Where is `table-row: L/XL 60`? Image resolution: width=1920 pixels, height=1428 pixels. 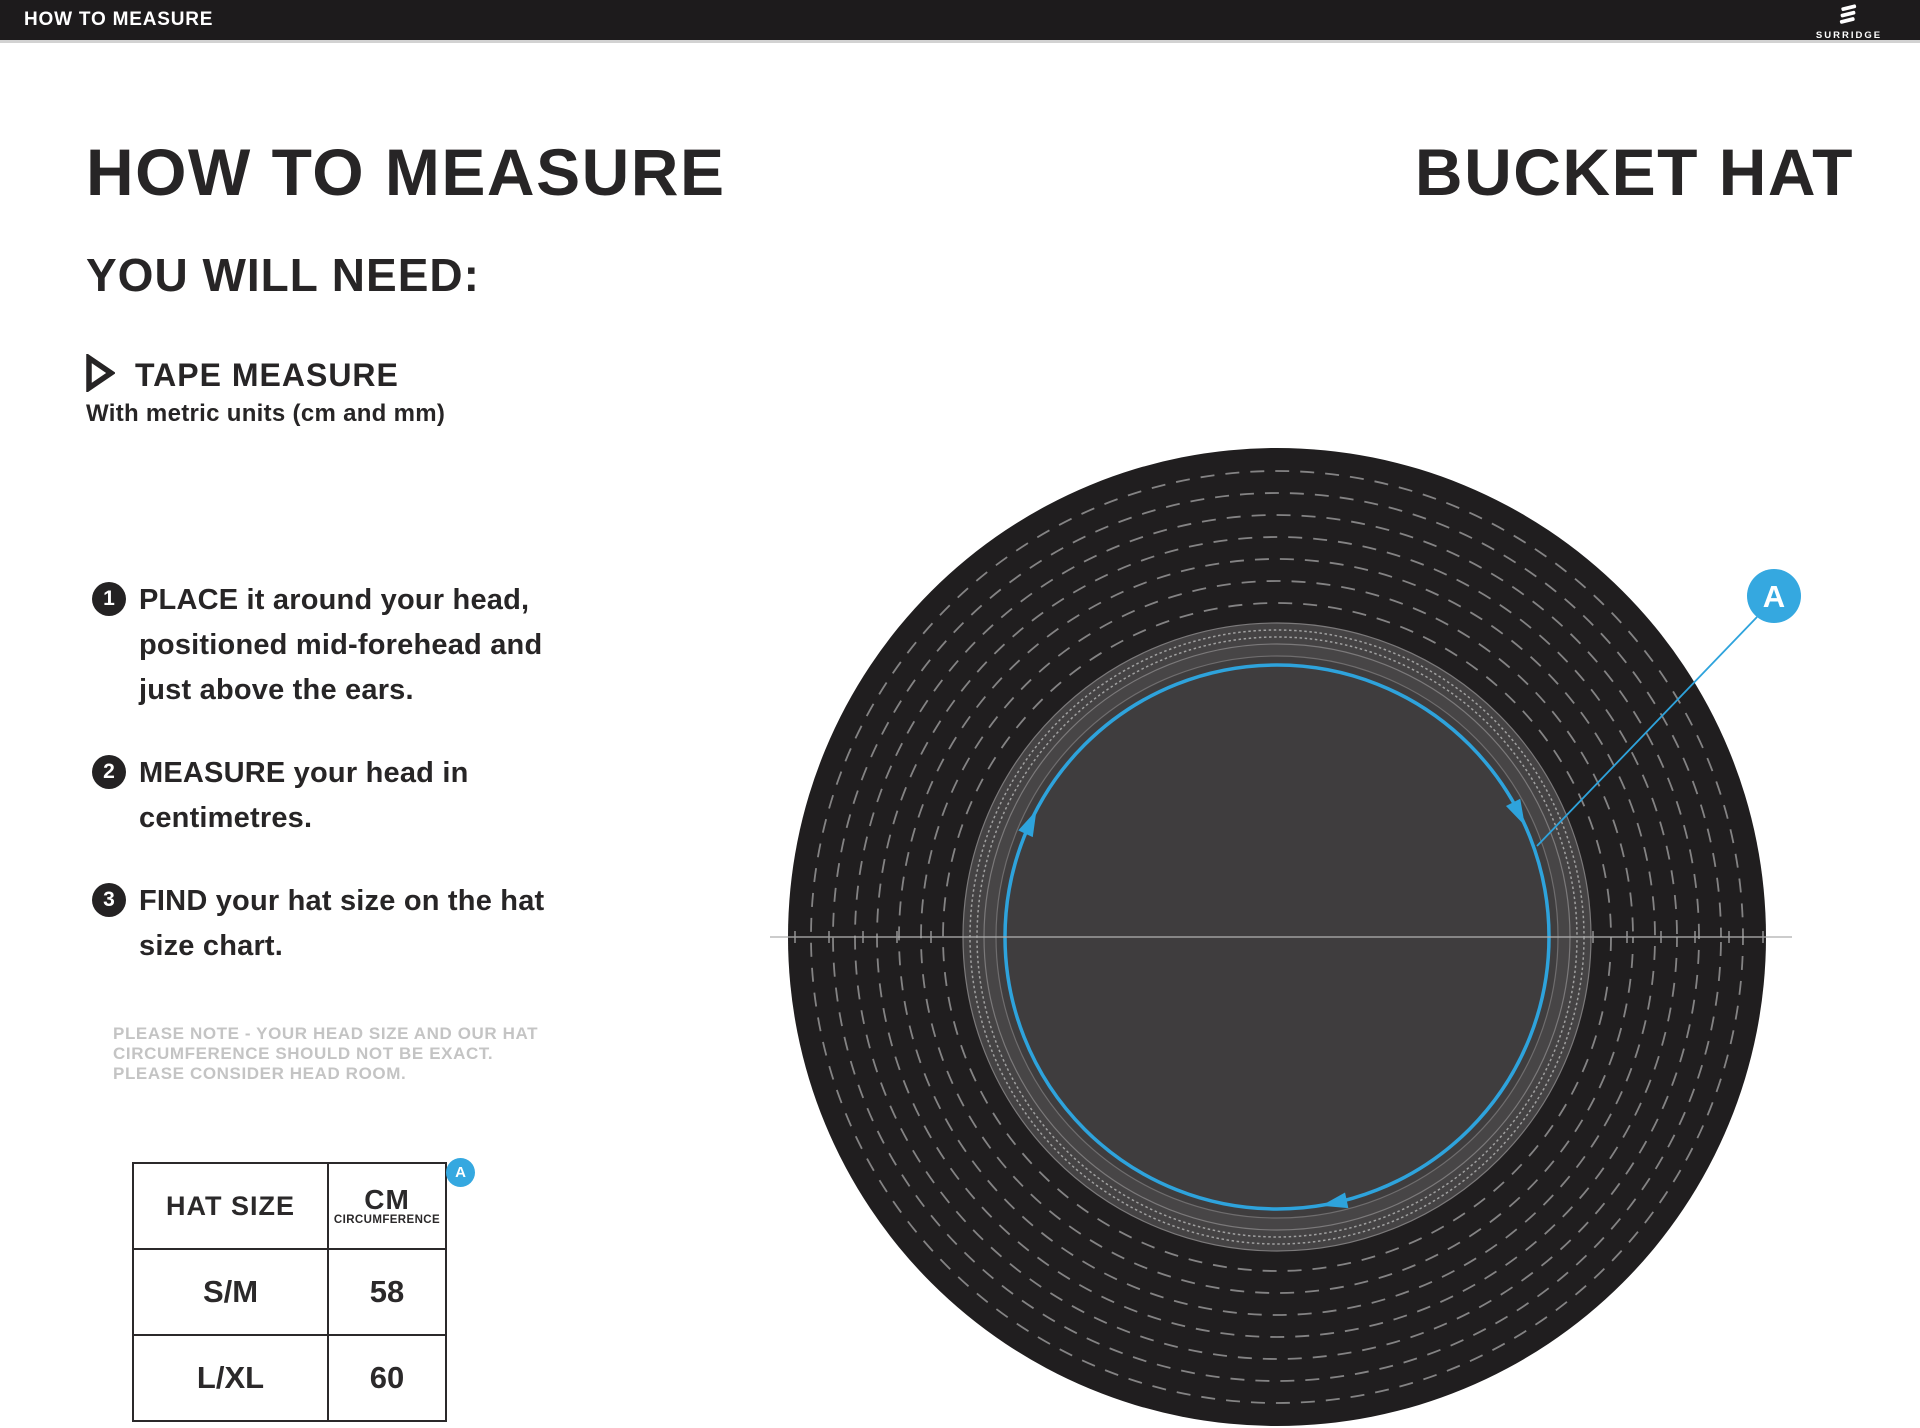 table-row: L/XL 60 is located at coordinates (289, 1378).